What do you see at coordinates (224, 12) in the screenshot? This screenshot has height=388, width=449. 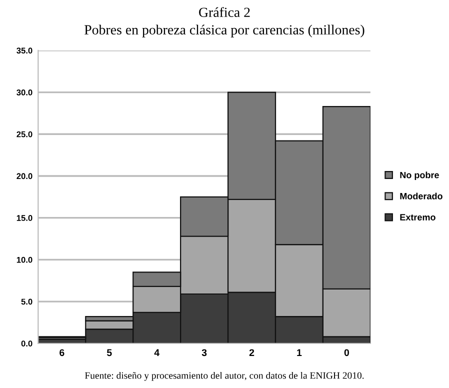 I see `chart-title: Gráfica 2` at bounding box center [224, 12].